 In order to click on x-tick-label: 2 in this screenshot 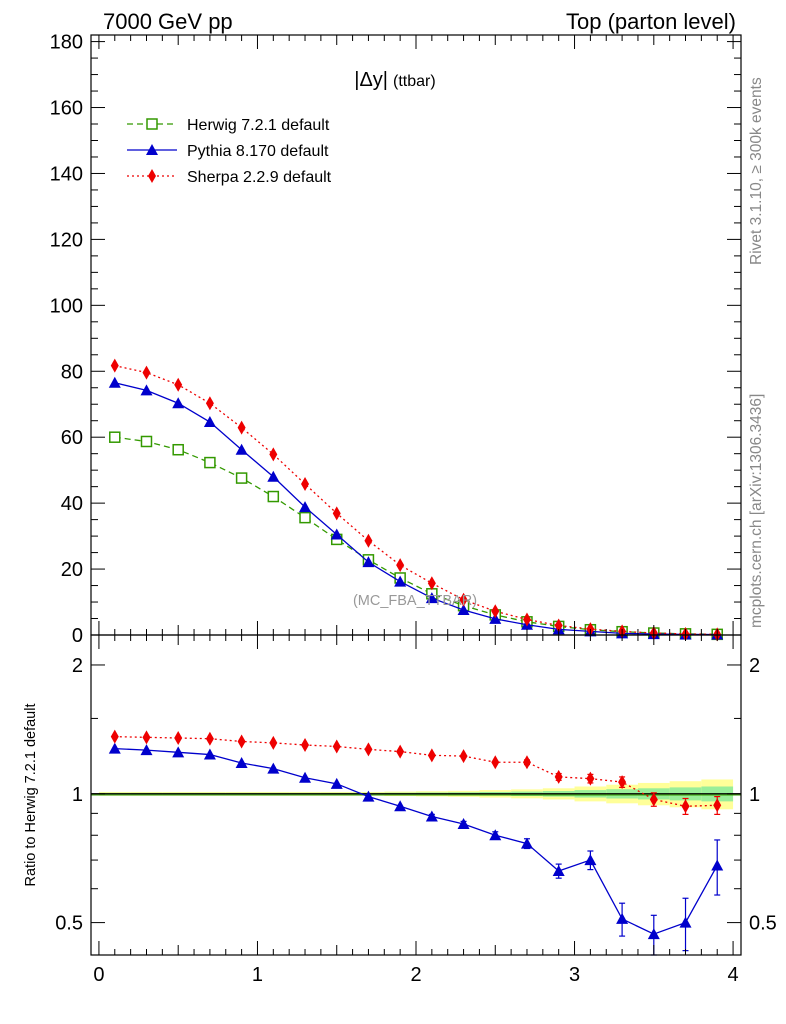, I will do `click(415, 975)`.